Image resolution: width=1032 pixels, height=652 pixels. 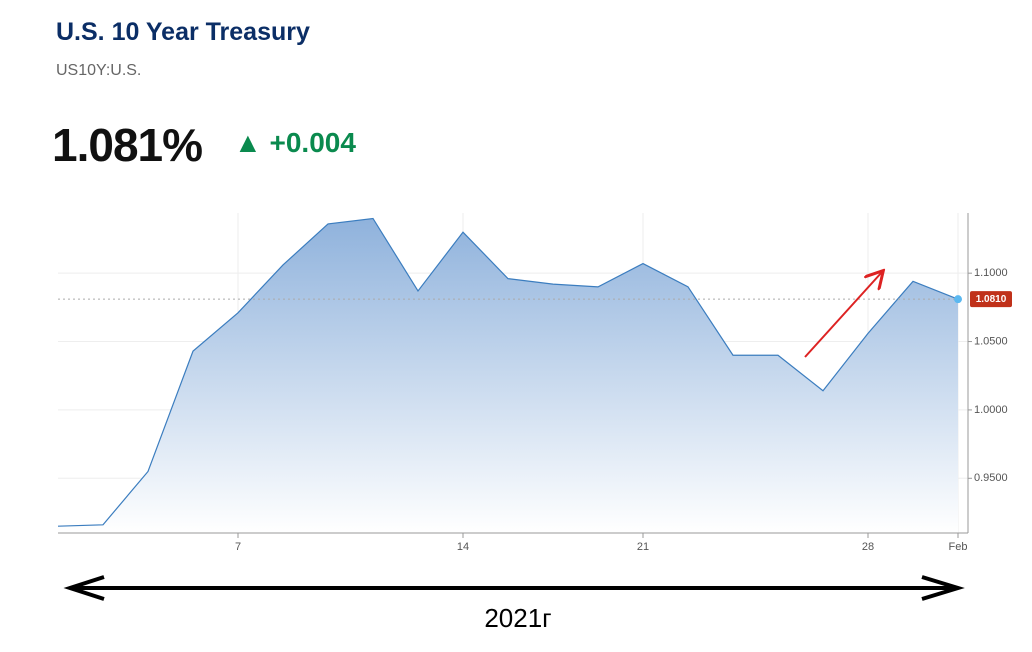 What do you see at coordinates (312, 142) in the screenshot?
I see `change-value: +0.004` at bounding box center [312, 142].